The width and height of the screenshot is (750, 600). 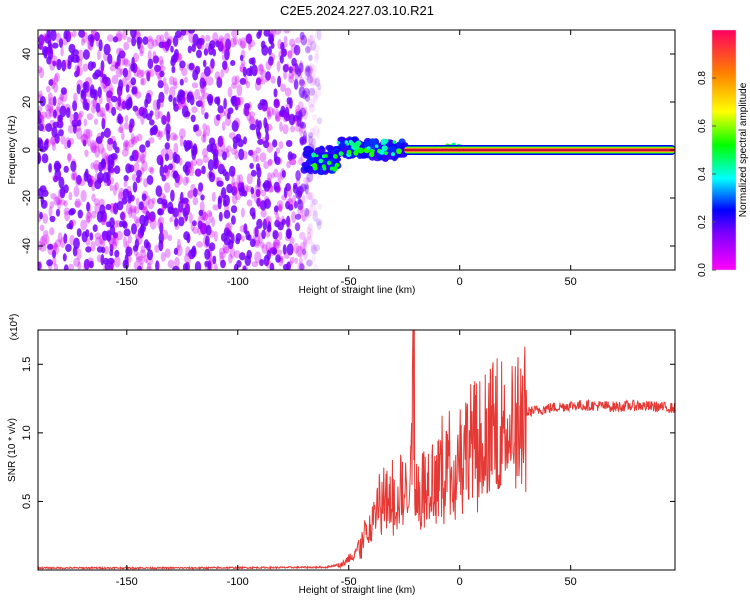 I want to click on colorbar-gradient, so click(x=724, y=150).